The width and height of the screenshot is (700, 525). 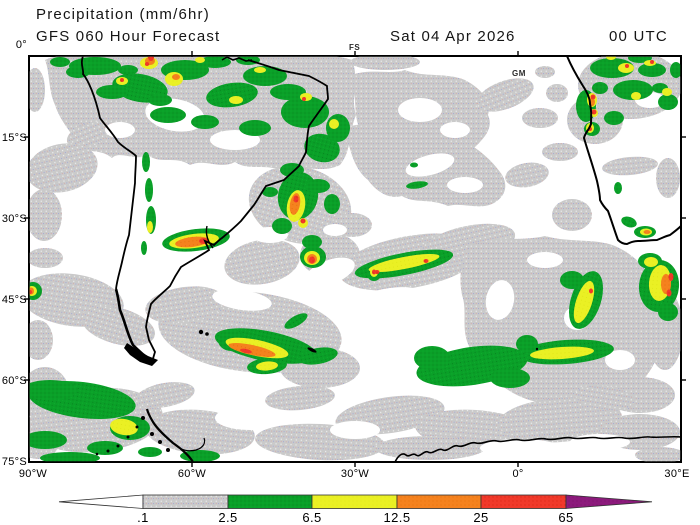 I want to click on colorbar: .1 2.5 6.5 12.5 25 65, so click(x=355, y=509).